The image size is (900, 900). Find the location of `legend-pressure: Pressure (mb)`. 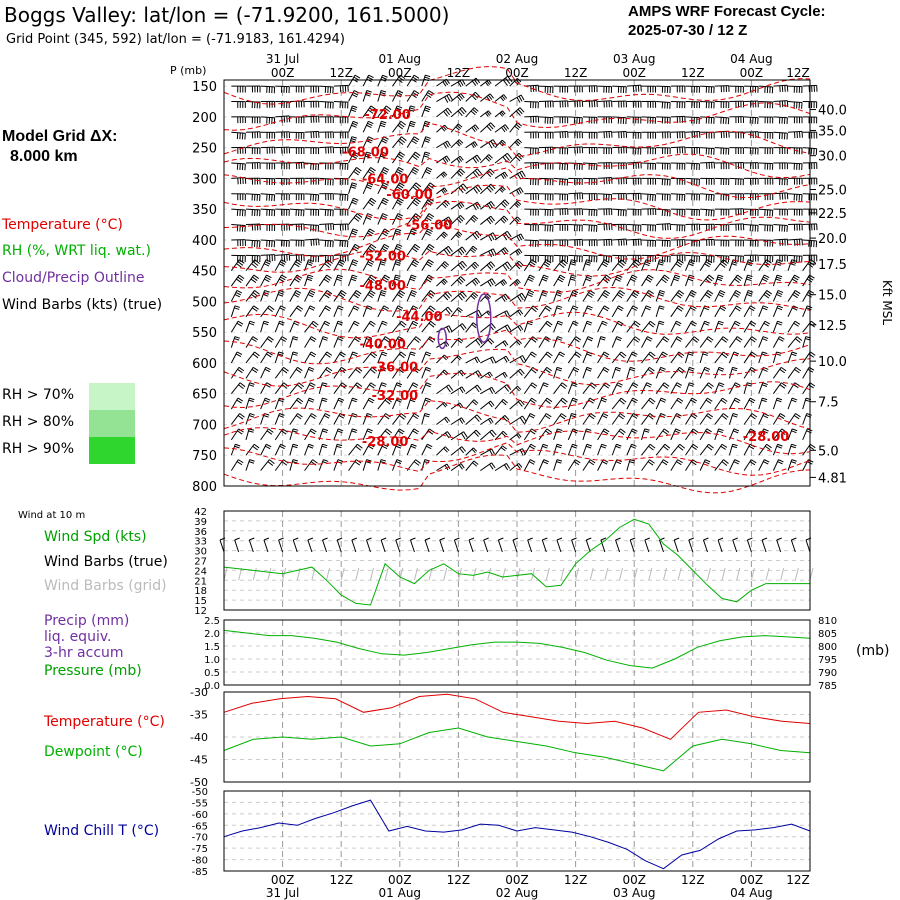

legend-pressure: Pressure (mb) is located at coordinates (93, 671).